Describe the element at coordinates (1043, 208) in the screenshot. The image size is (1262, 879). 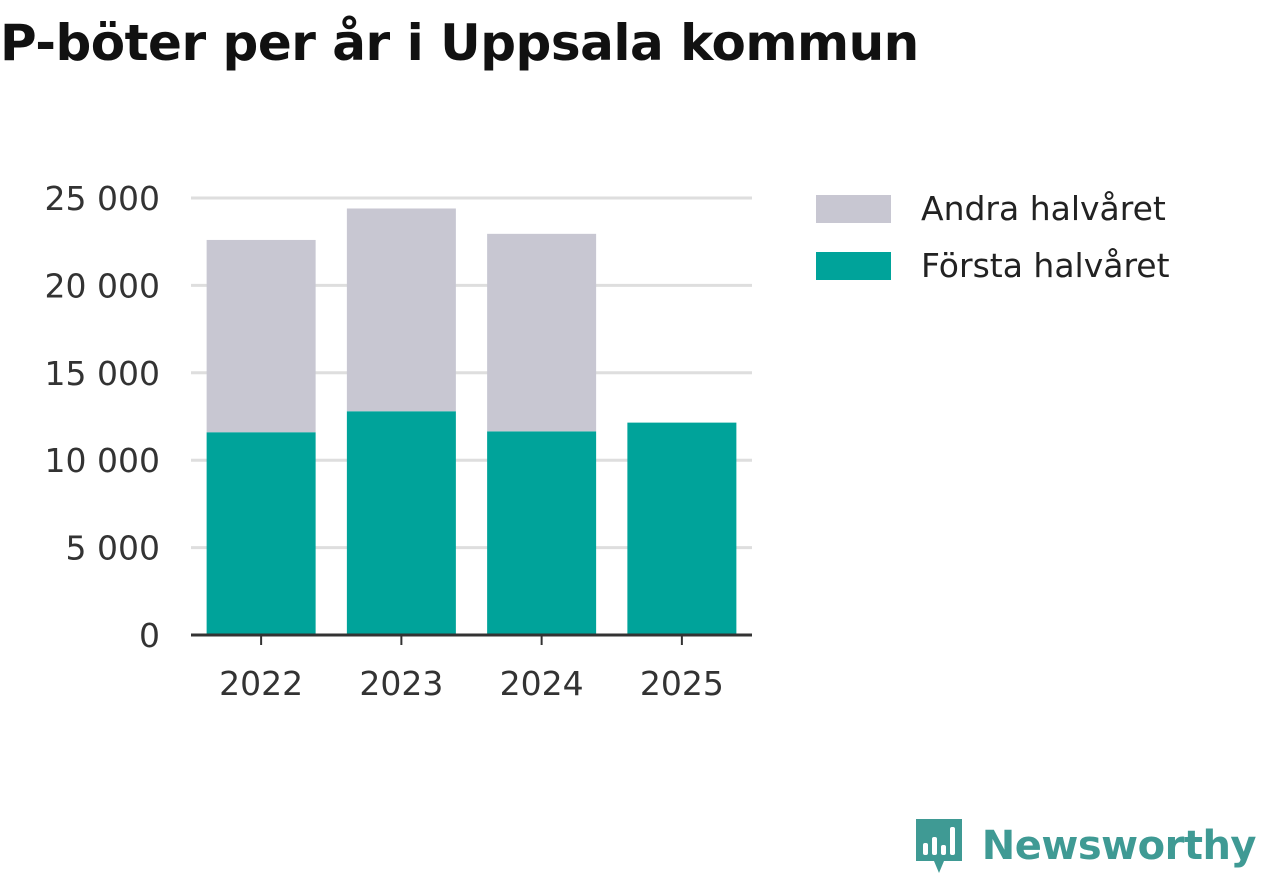
I see `legend-label-andra-halvaret: Andra halvåret` at that location.